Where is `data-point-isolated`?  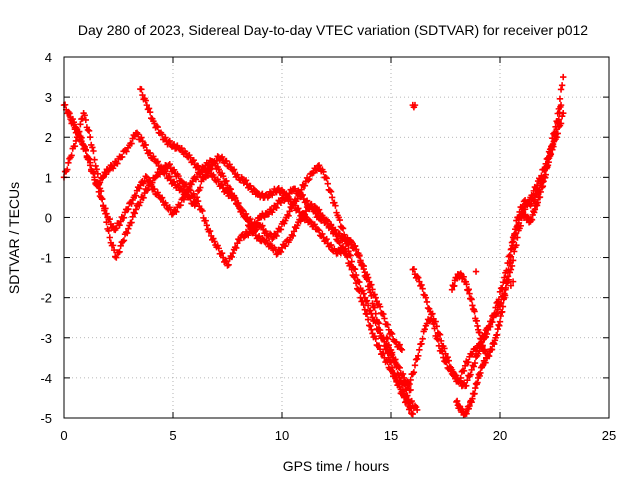
data-point-isolated is located at coordinates (415, 105).